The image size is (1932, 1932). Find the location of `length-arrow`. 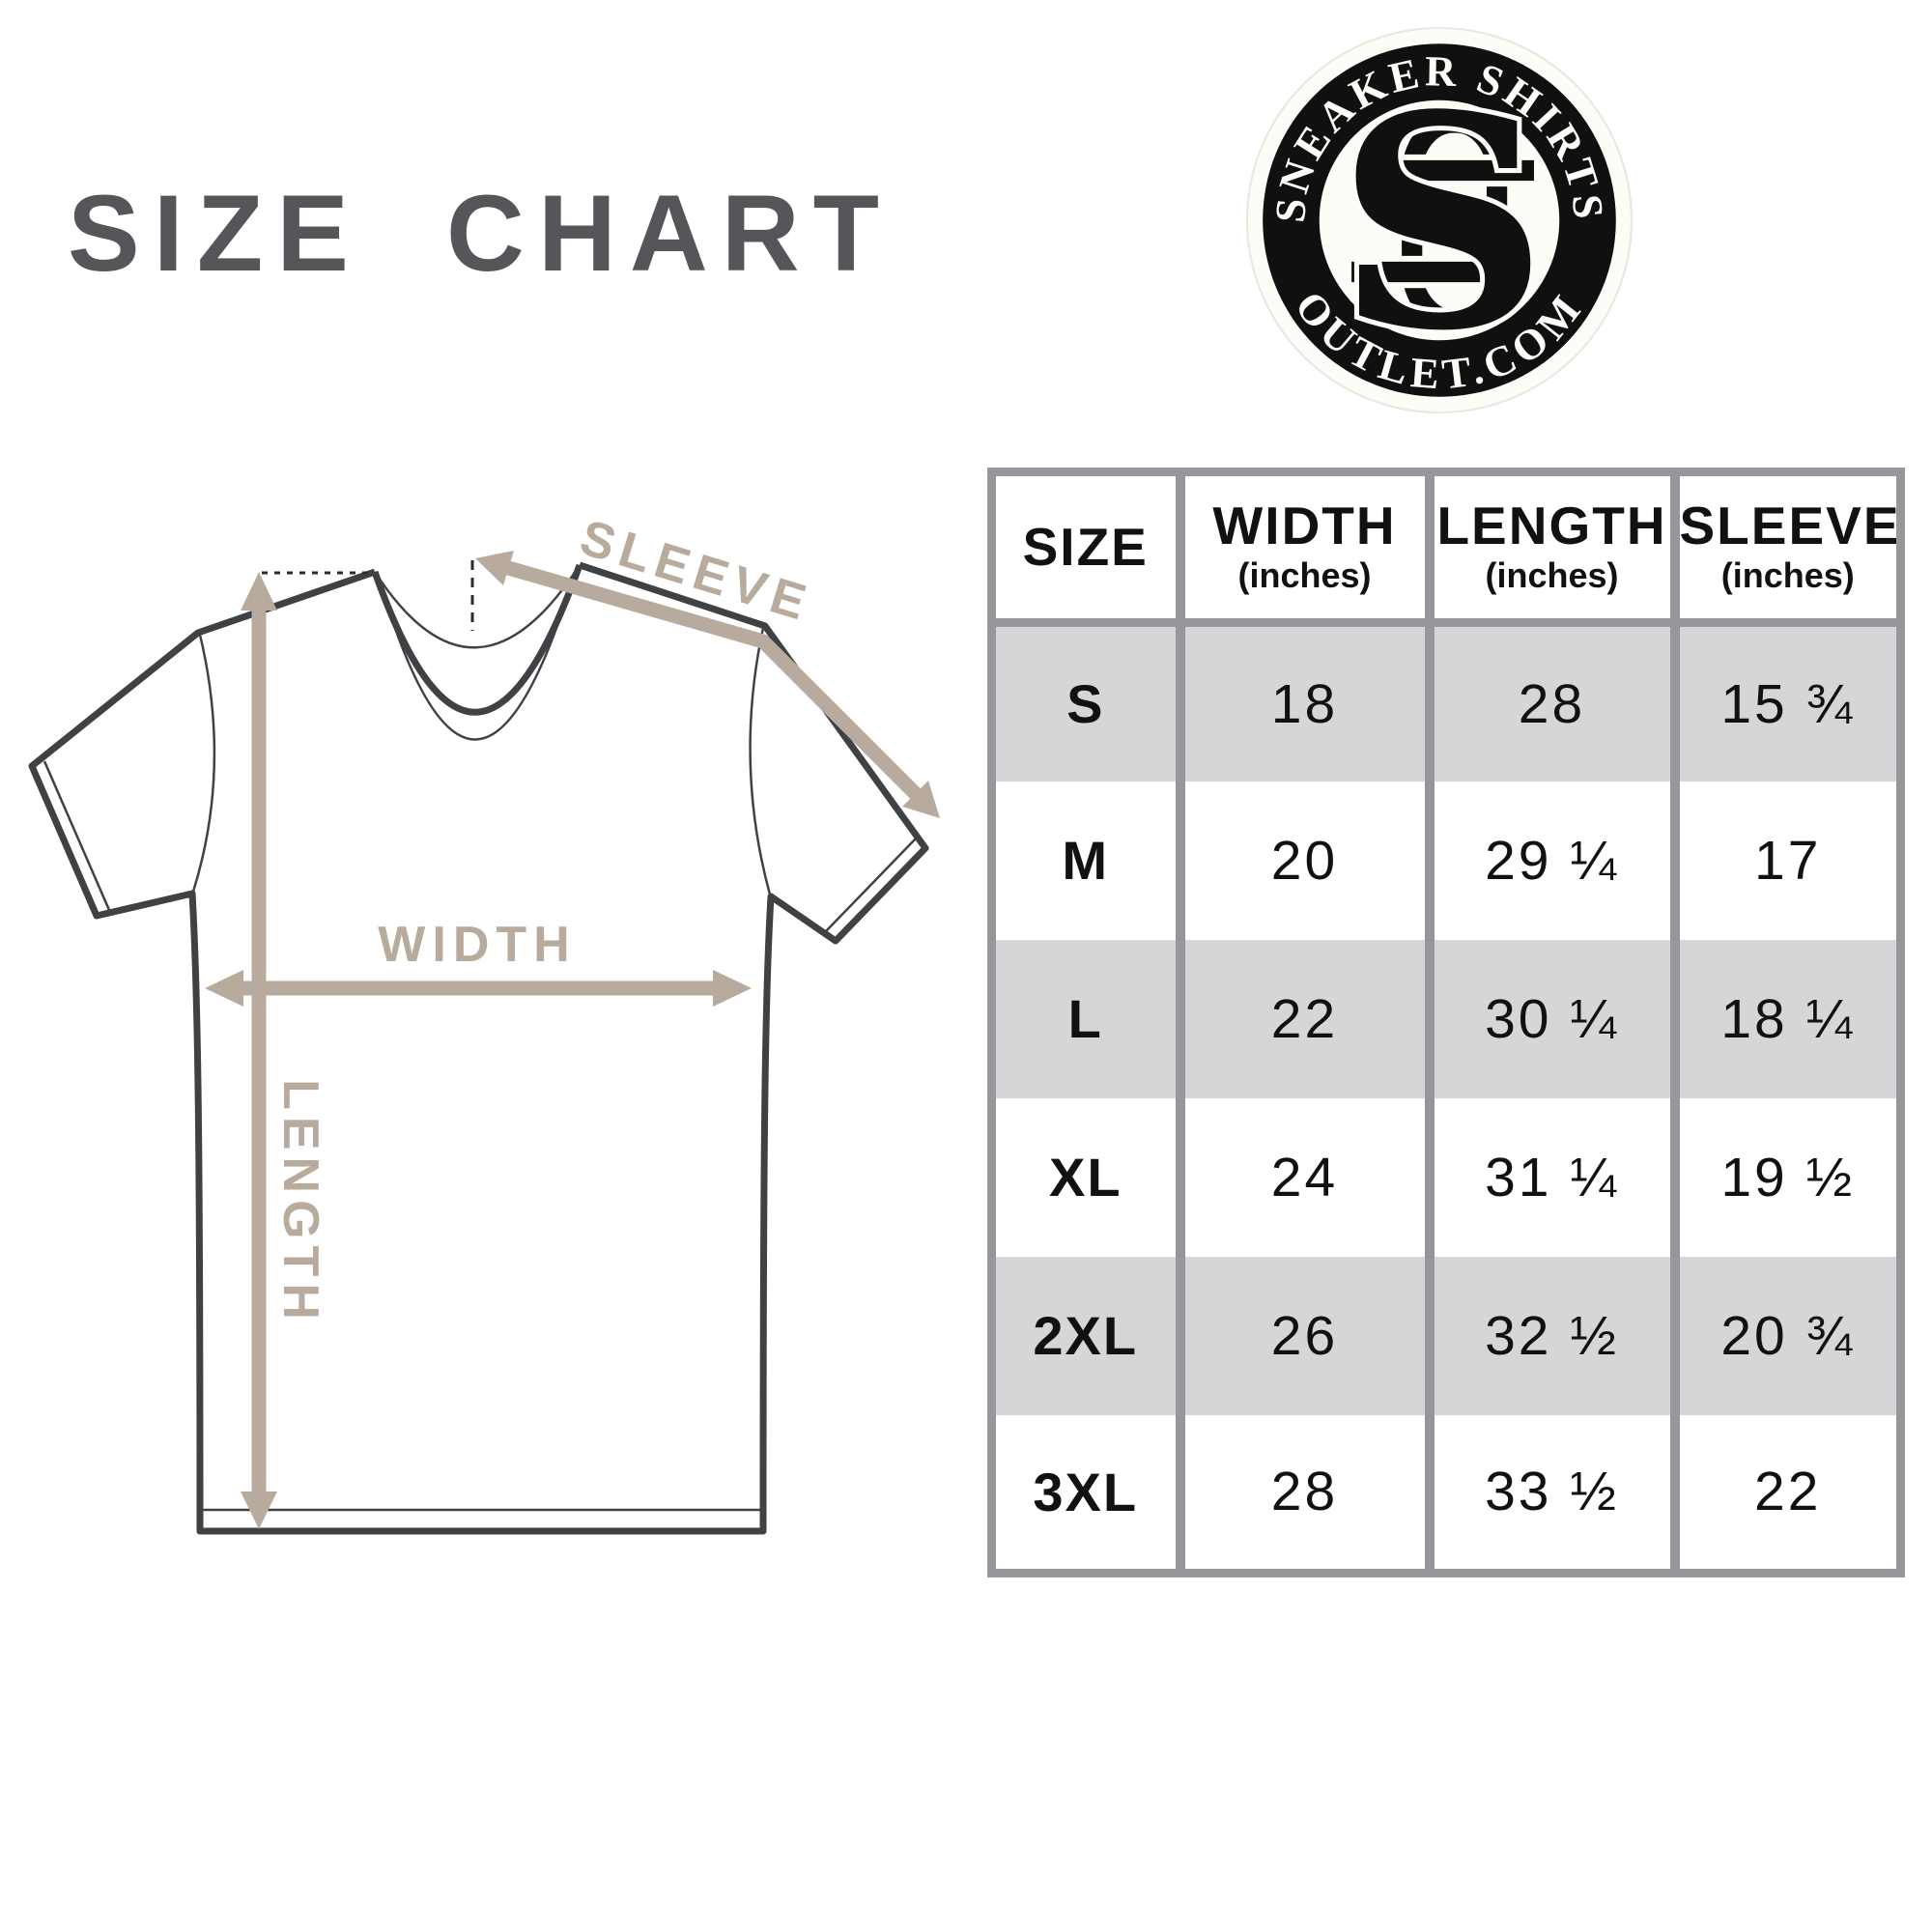

length-arrow is located at coordinates (259, 1050).